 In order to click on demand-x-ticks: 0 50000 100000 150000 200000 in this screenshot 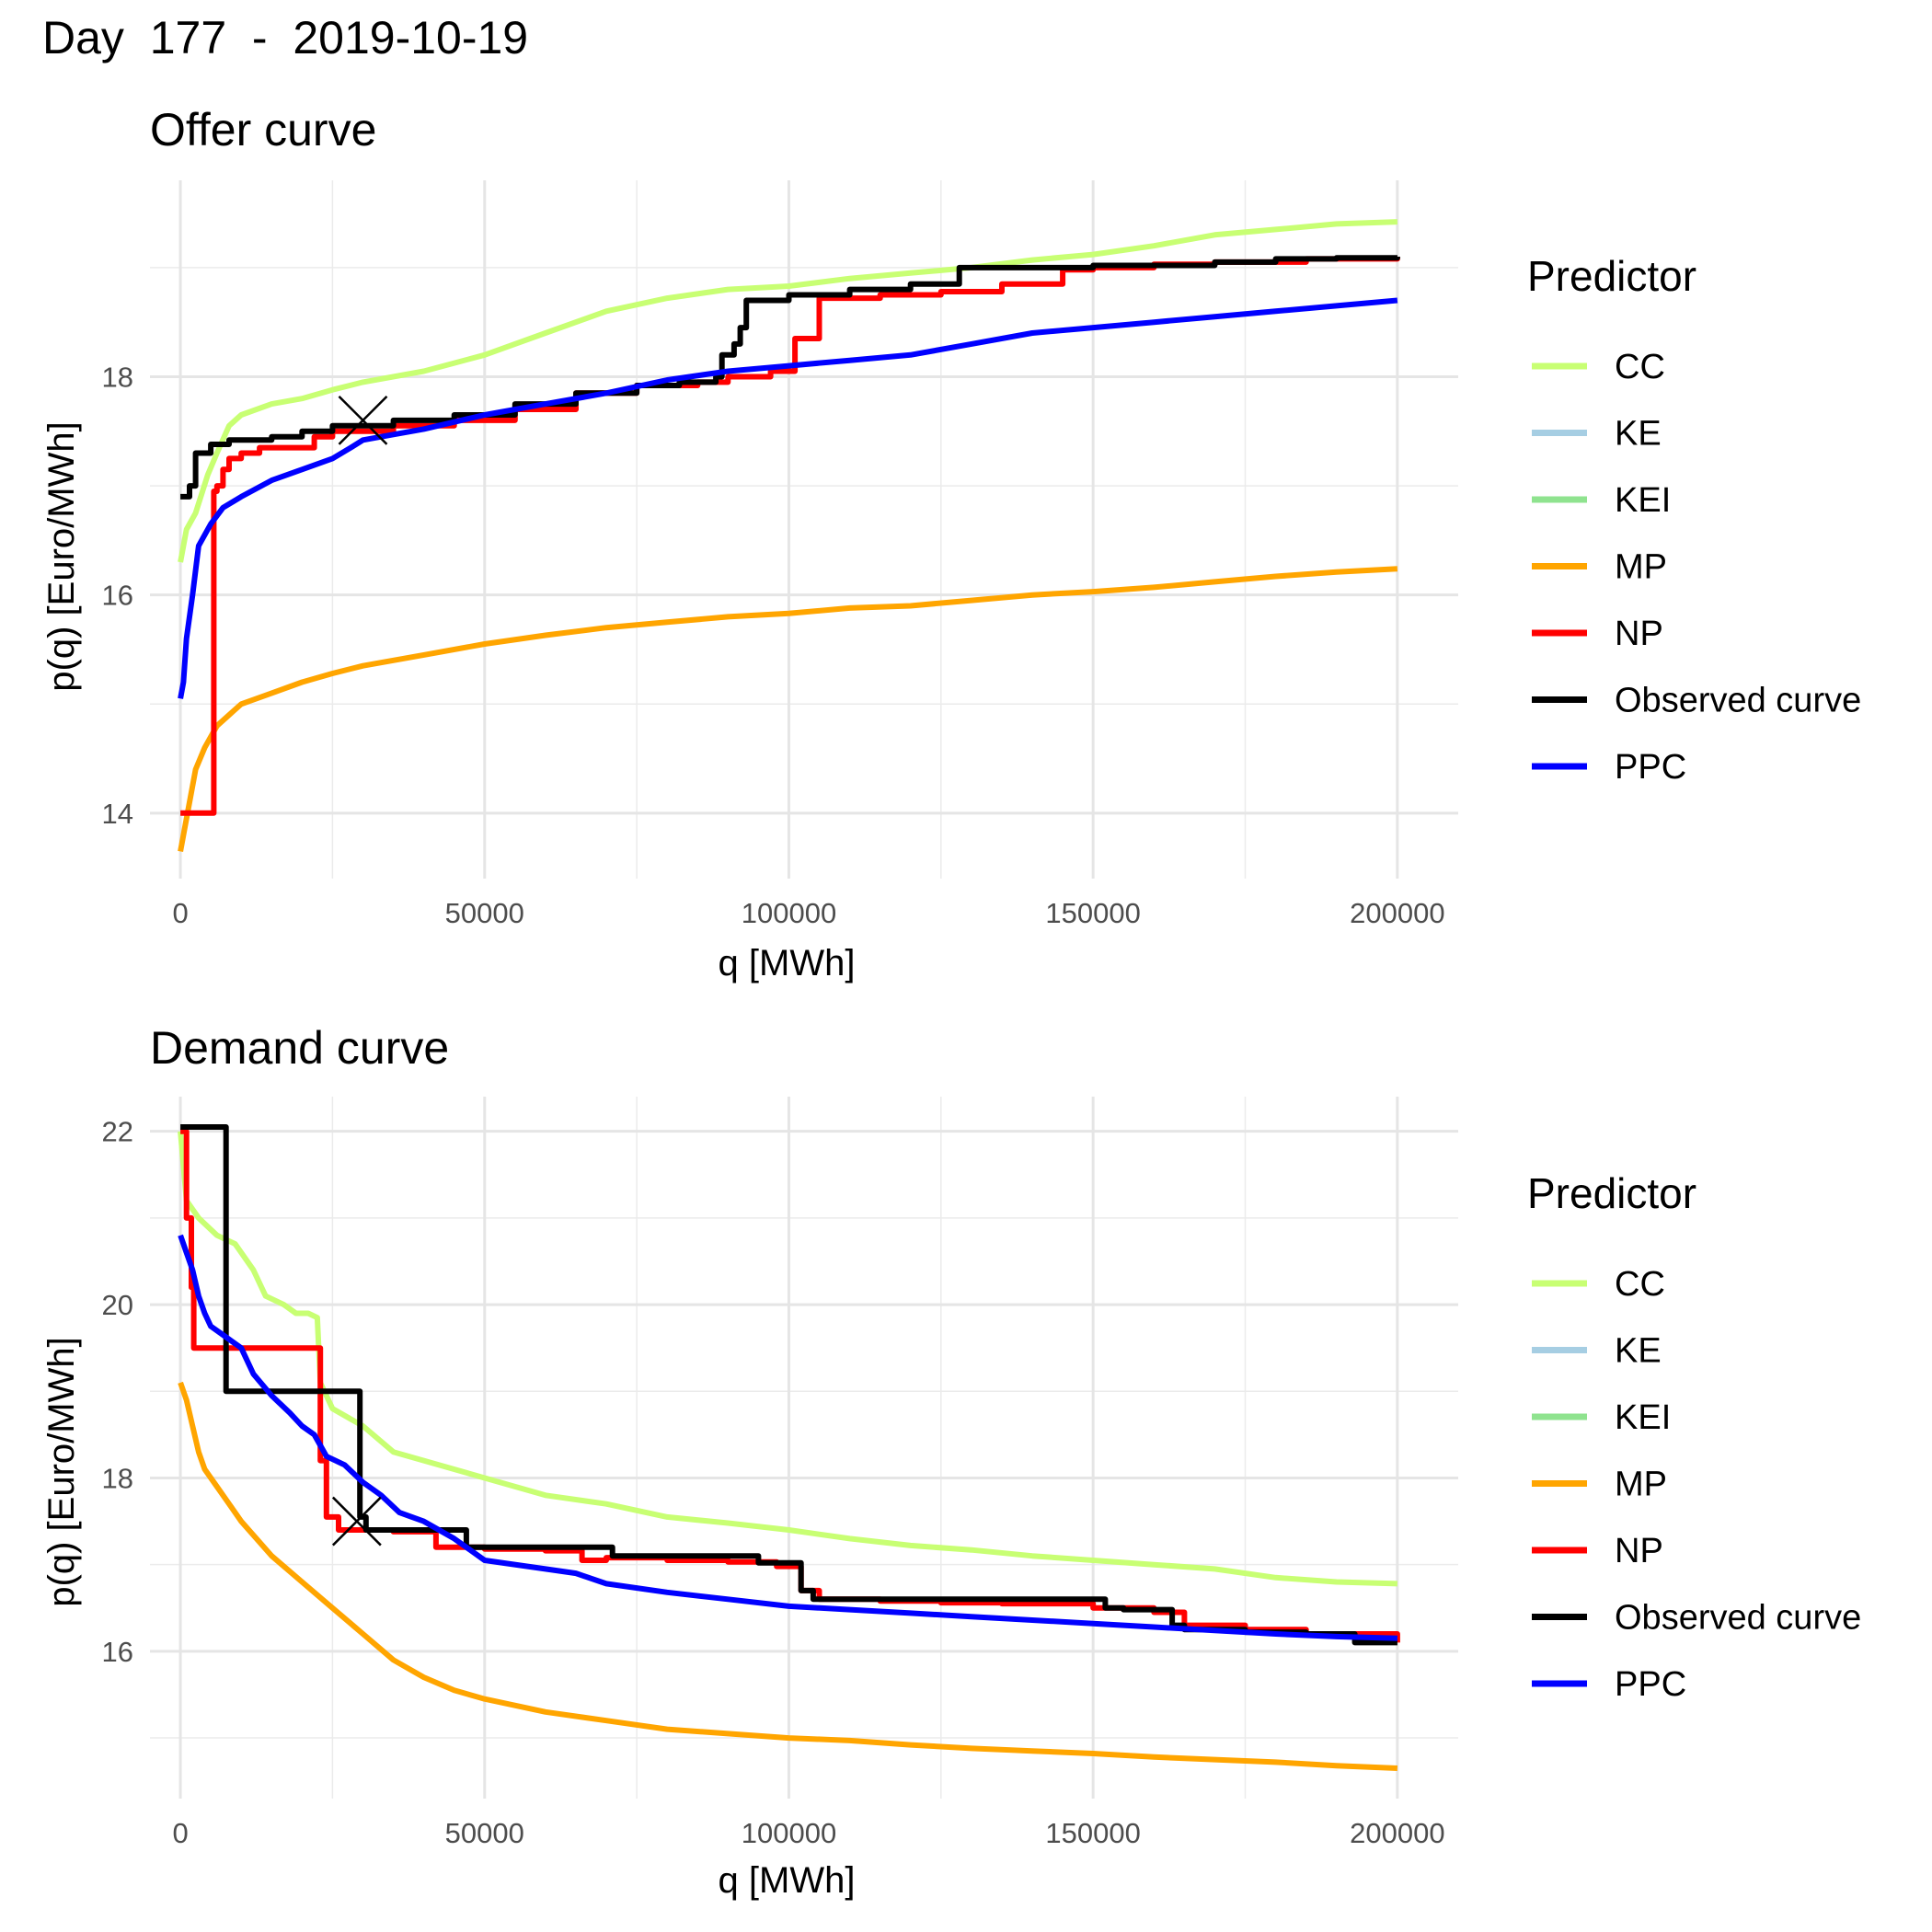, I will do `click(808, 1833)`.